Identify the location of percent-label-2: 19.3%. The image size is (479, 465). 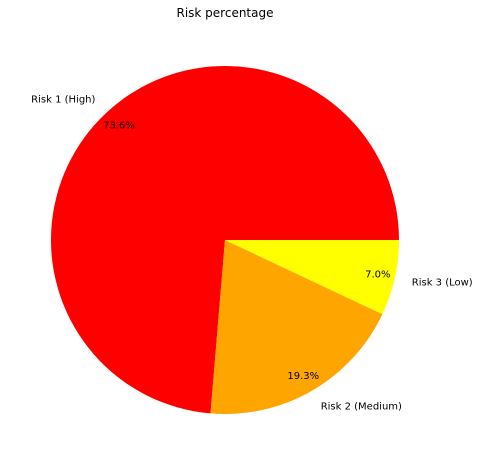
(303, 376).